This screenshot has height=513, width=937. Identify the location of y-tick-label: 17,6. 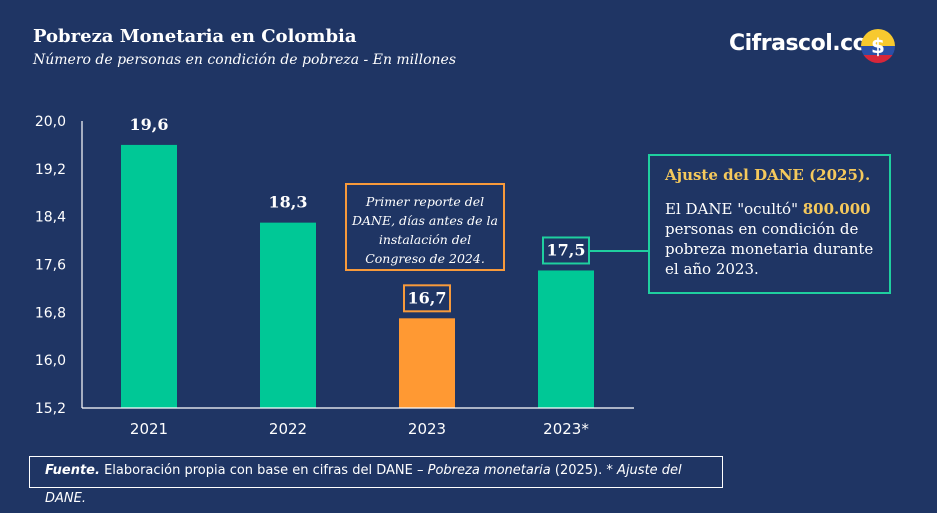
(50, 266).